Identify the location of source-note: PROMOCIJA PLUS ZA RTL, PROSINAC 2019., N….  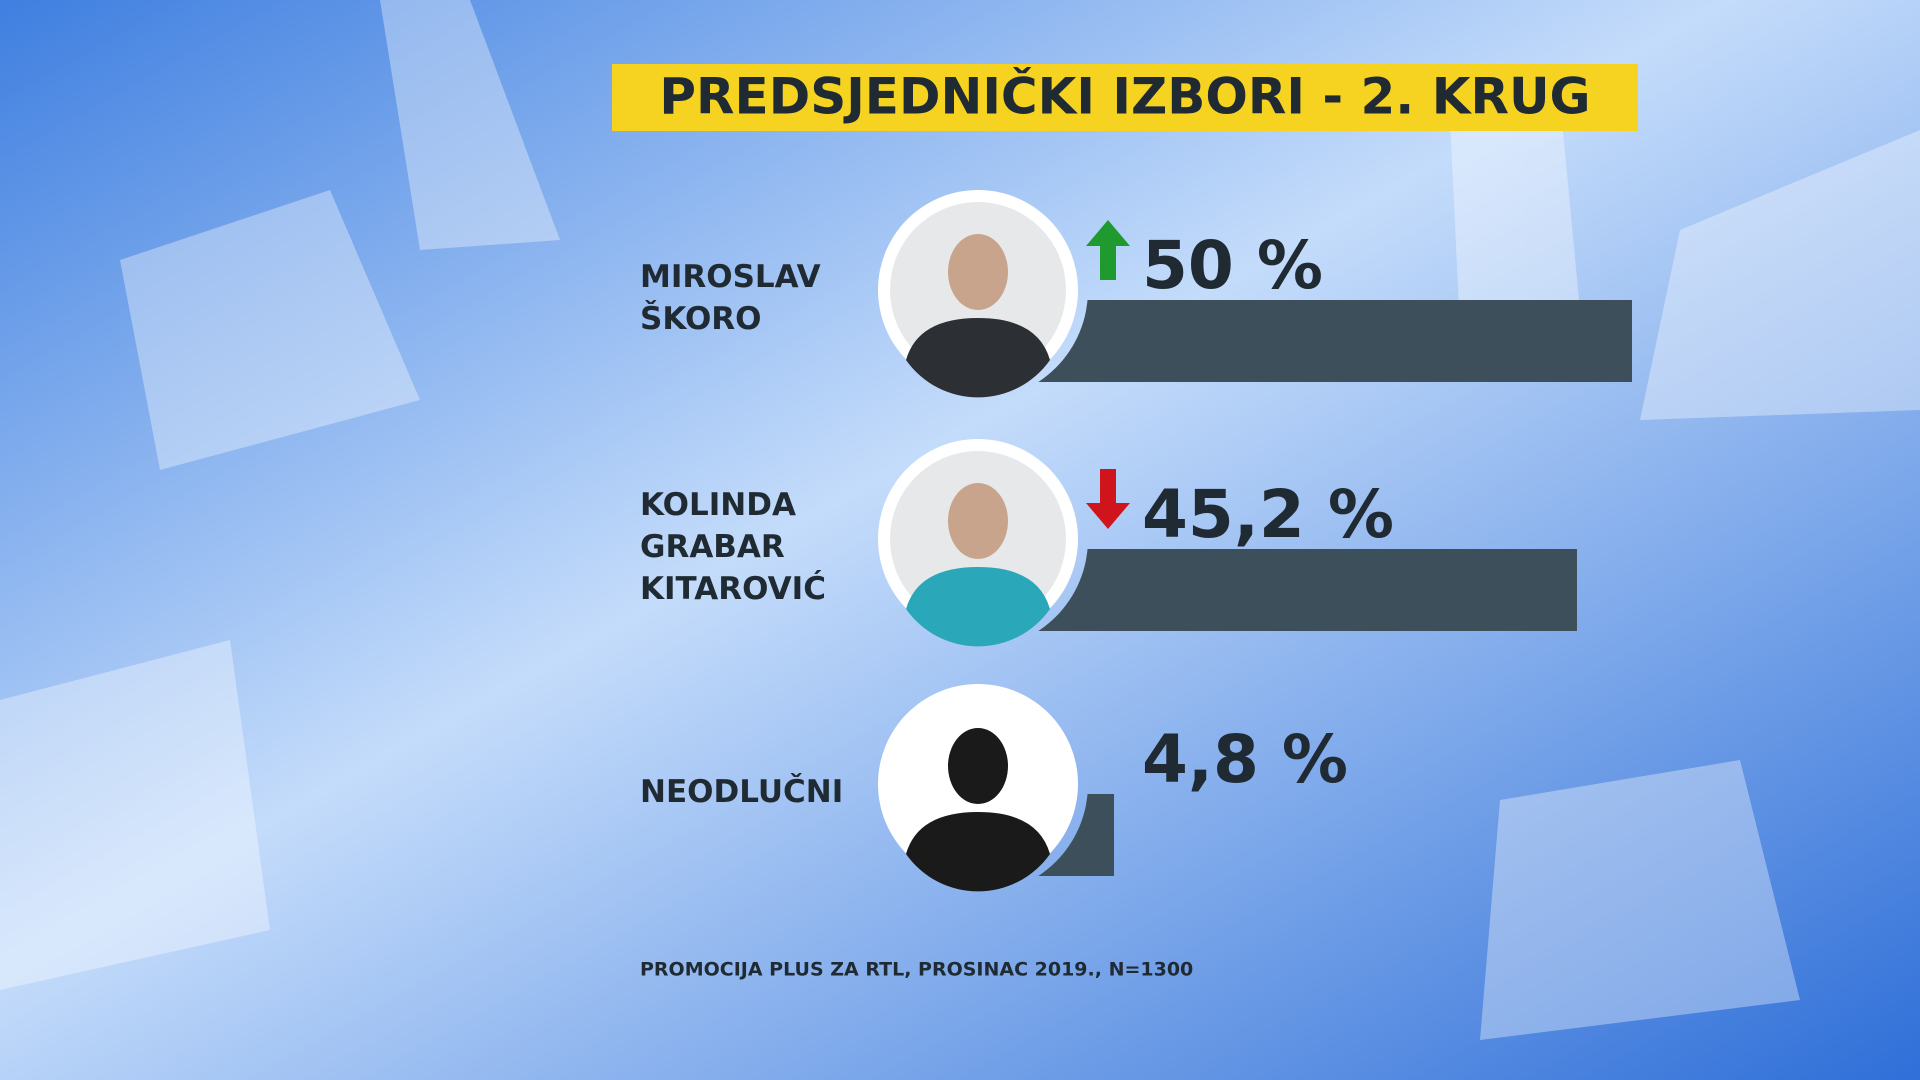
(916, 970).